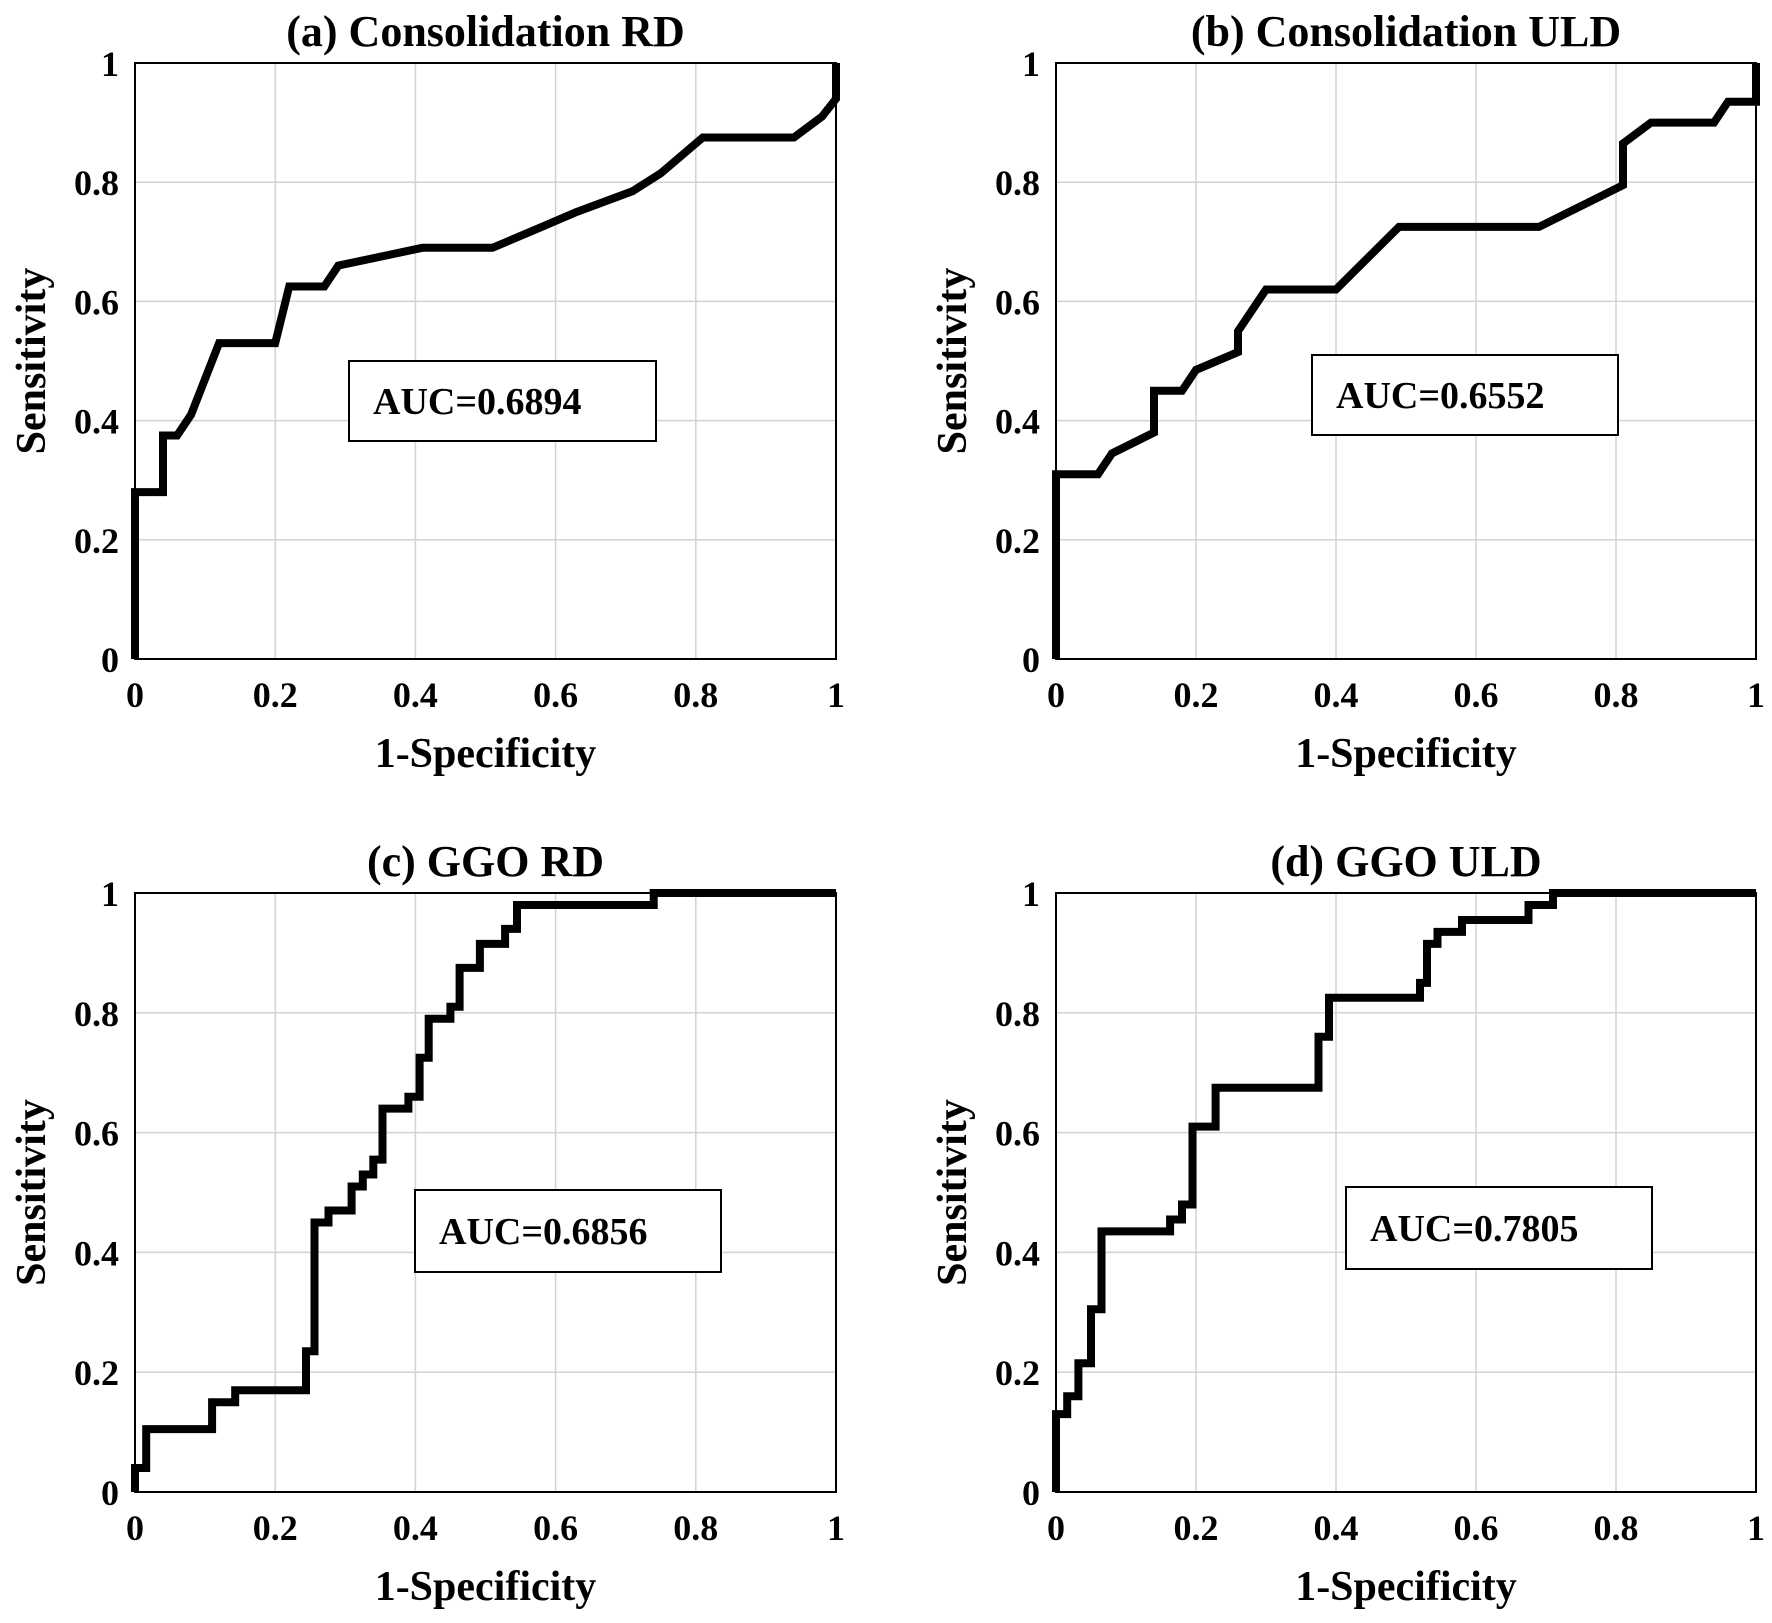 This screenshot has width=1772, height=1623. Describe the element at coordinates (1440, 396) in the screenshot. I see `auc-annotation: AUC=0.6552` at that location.